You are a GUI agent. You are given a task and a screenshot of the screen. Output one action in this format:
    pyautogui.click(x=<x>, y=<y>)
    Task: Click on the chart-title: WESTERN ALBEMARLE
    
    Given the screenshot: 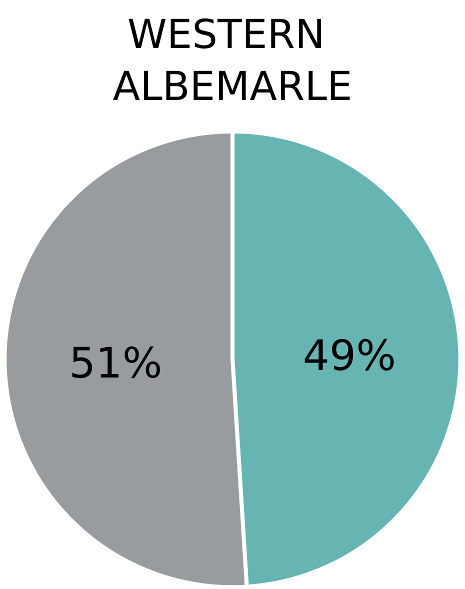 What is the action you would take?
    pyautogui.click(x=232, y=61)
    